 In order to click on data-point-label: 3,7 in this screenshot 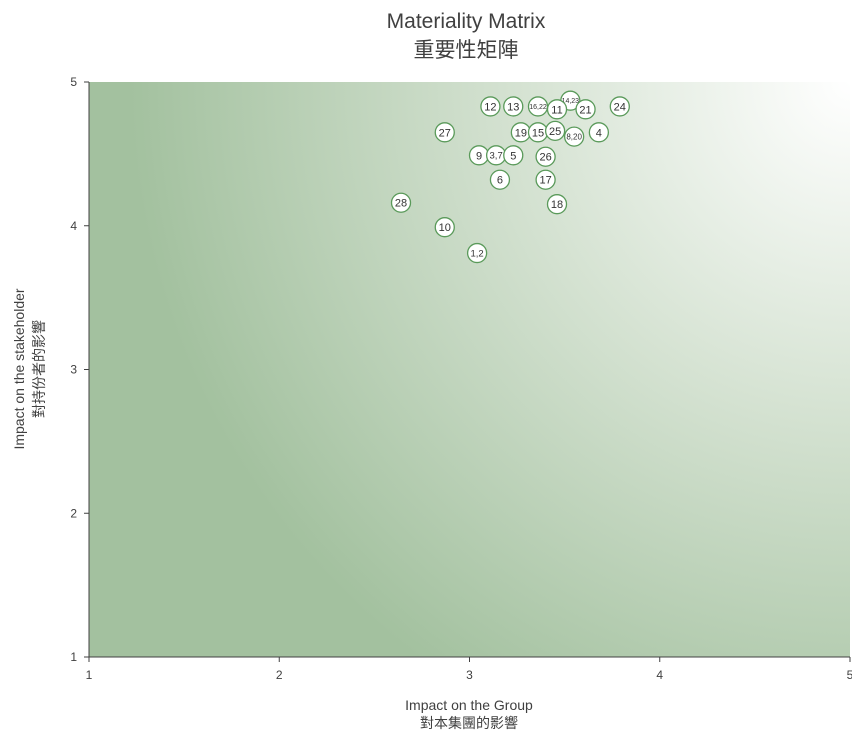, I will do `click(496, 156)`.